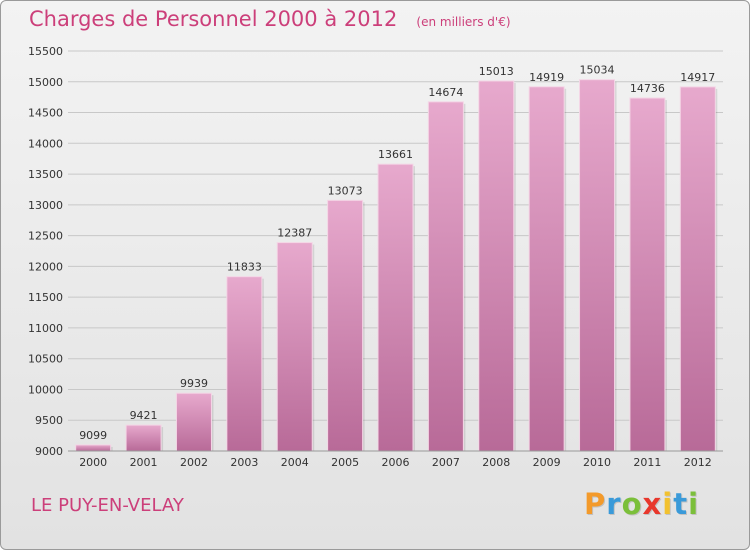  Describe the element at coordinates (45, 266) in the screenshot. I see `y-tick-label: 12000` at that location.